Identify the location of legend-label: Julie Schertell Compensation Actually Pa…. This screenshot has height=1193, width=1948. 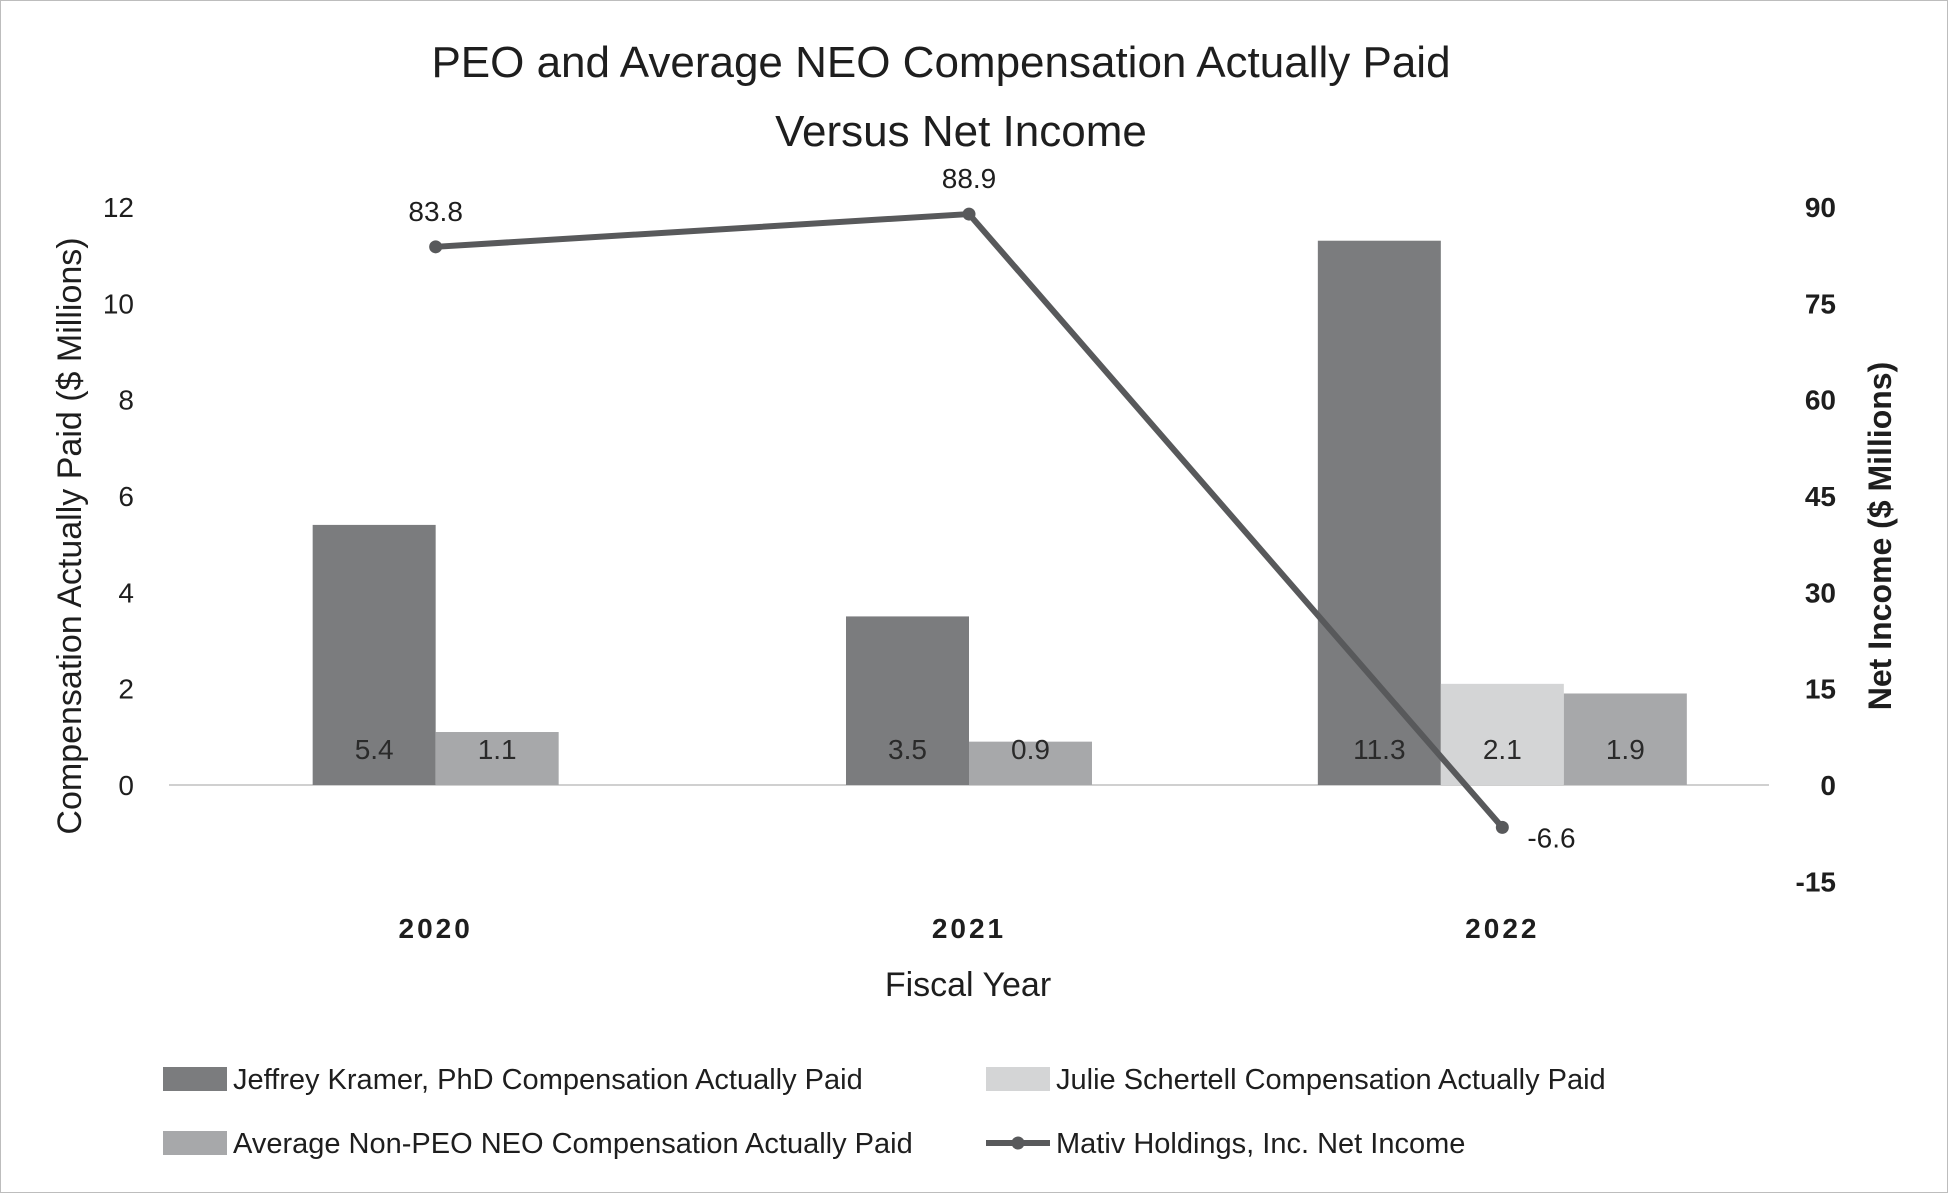
(1331, 1080).